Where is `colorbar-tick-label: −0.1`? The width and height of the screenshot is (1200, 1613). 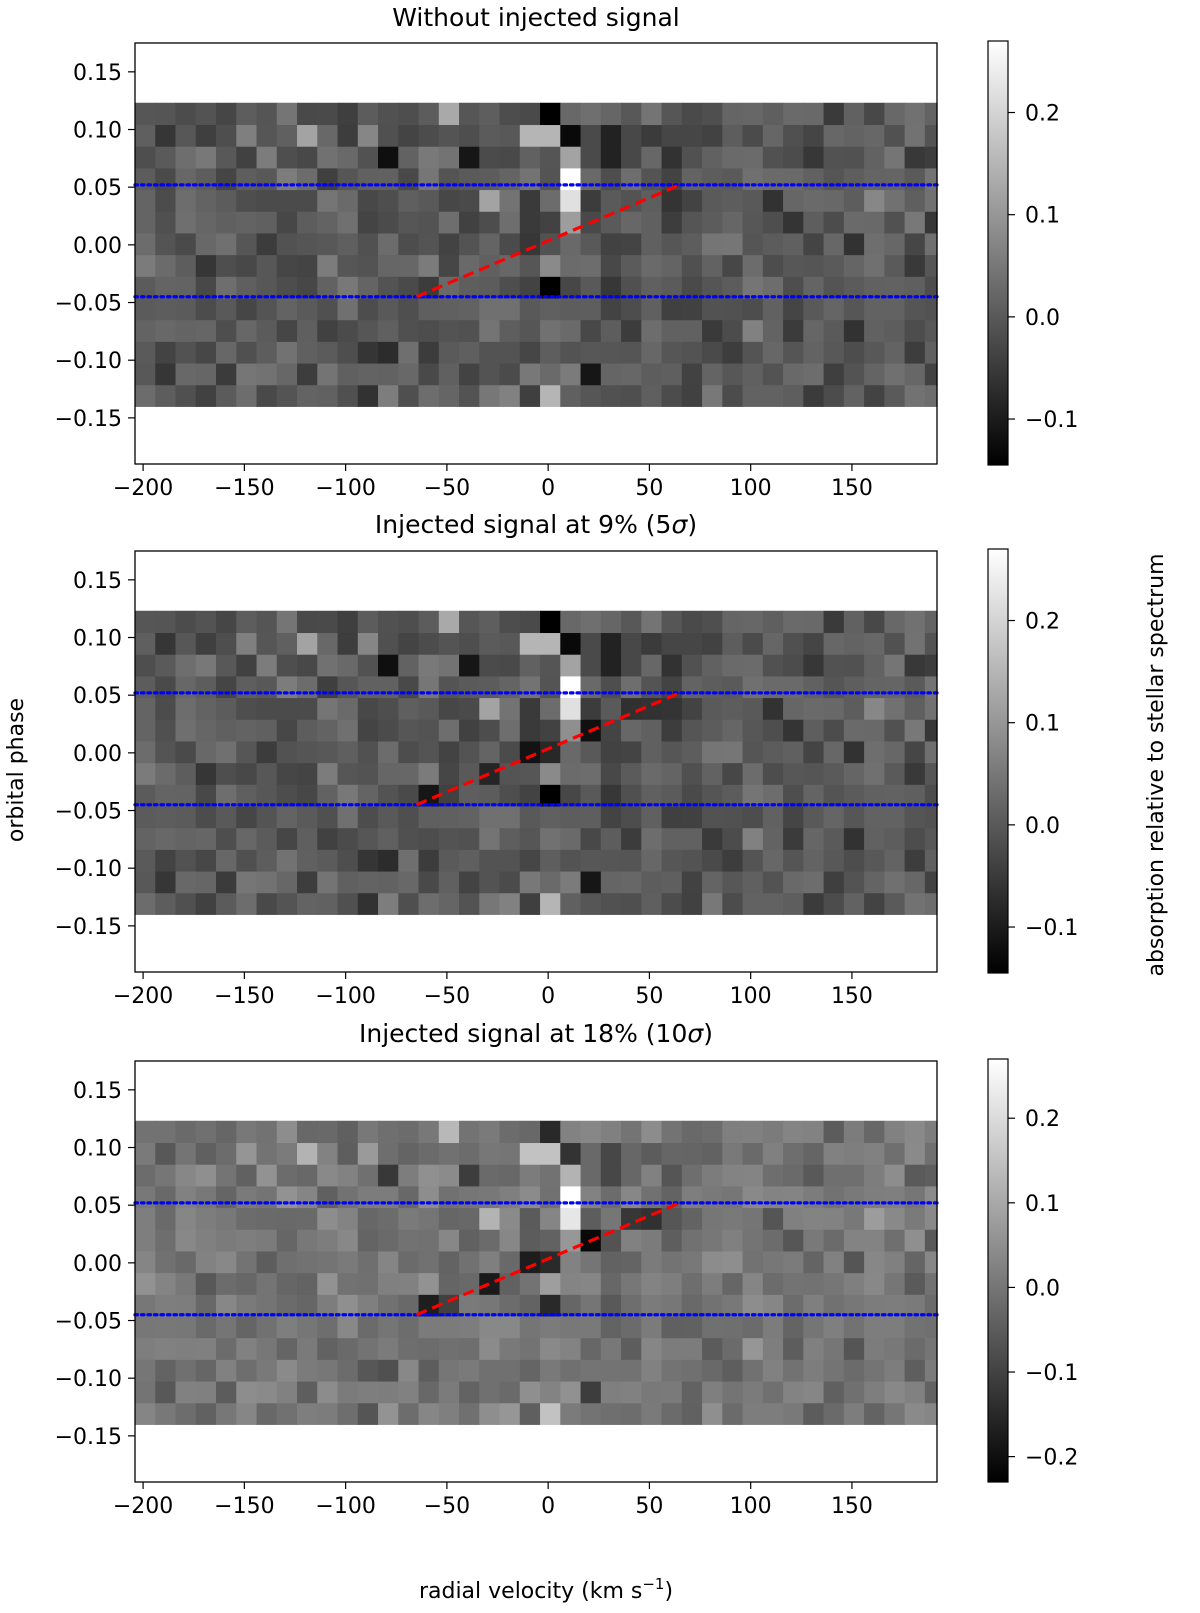 colorbar-tick-label: −0.1 is located at coordinates (1051, 928).